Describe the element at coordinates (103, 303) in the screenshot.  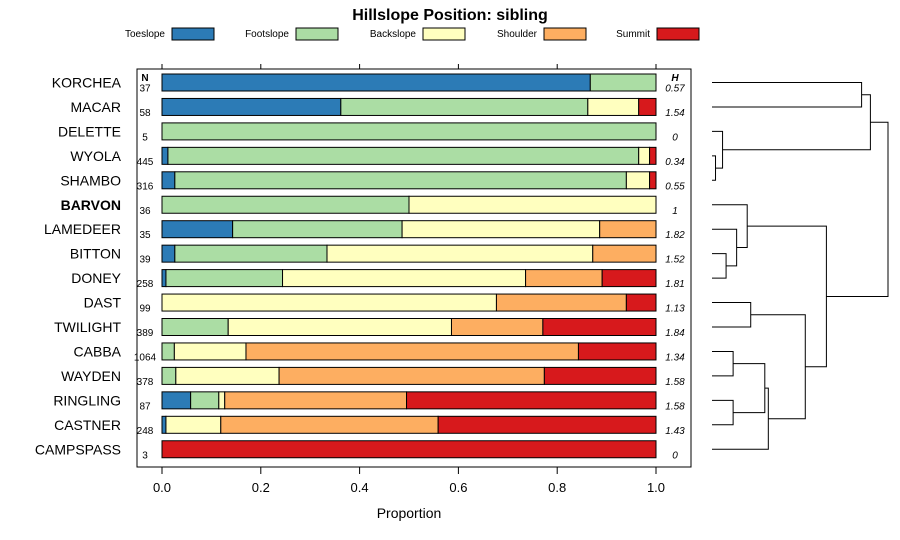
I see `row-label-dast: DAST` at that location.